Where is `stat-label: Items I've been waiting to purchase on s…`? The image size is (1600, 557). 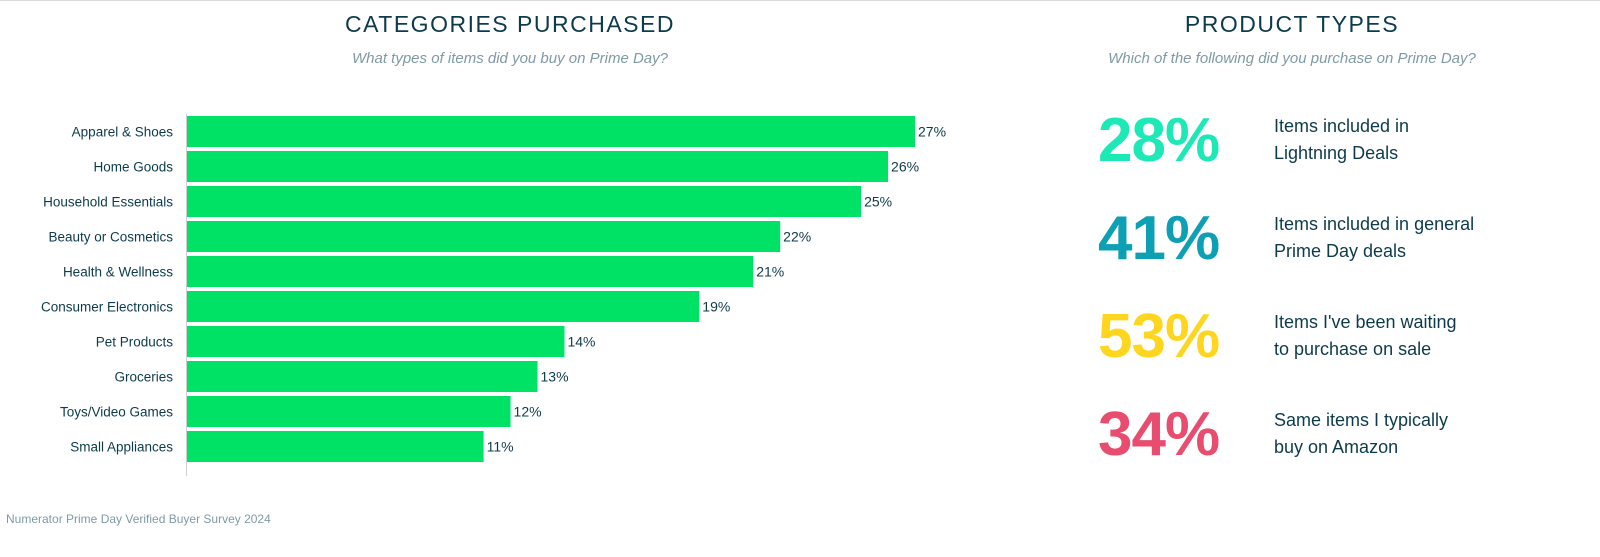 stat-label: Items I've been waiting to purchase on s… is located at coordinates (1404, 336).